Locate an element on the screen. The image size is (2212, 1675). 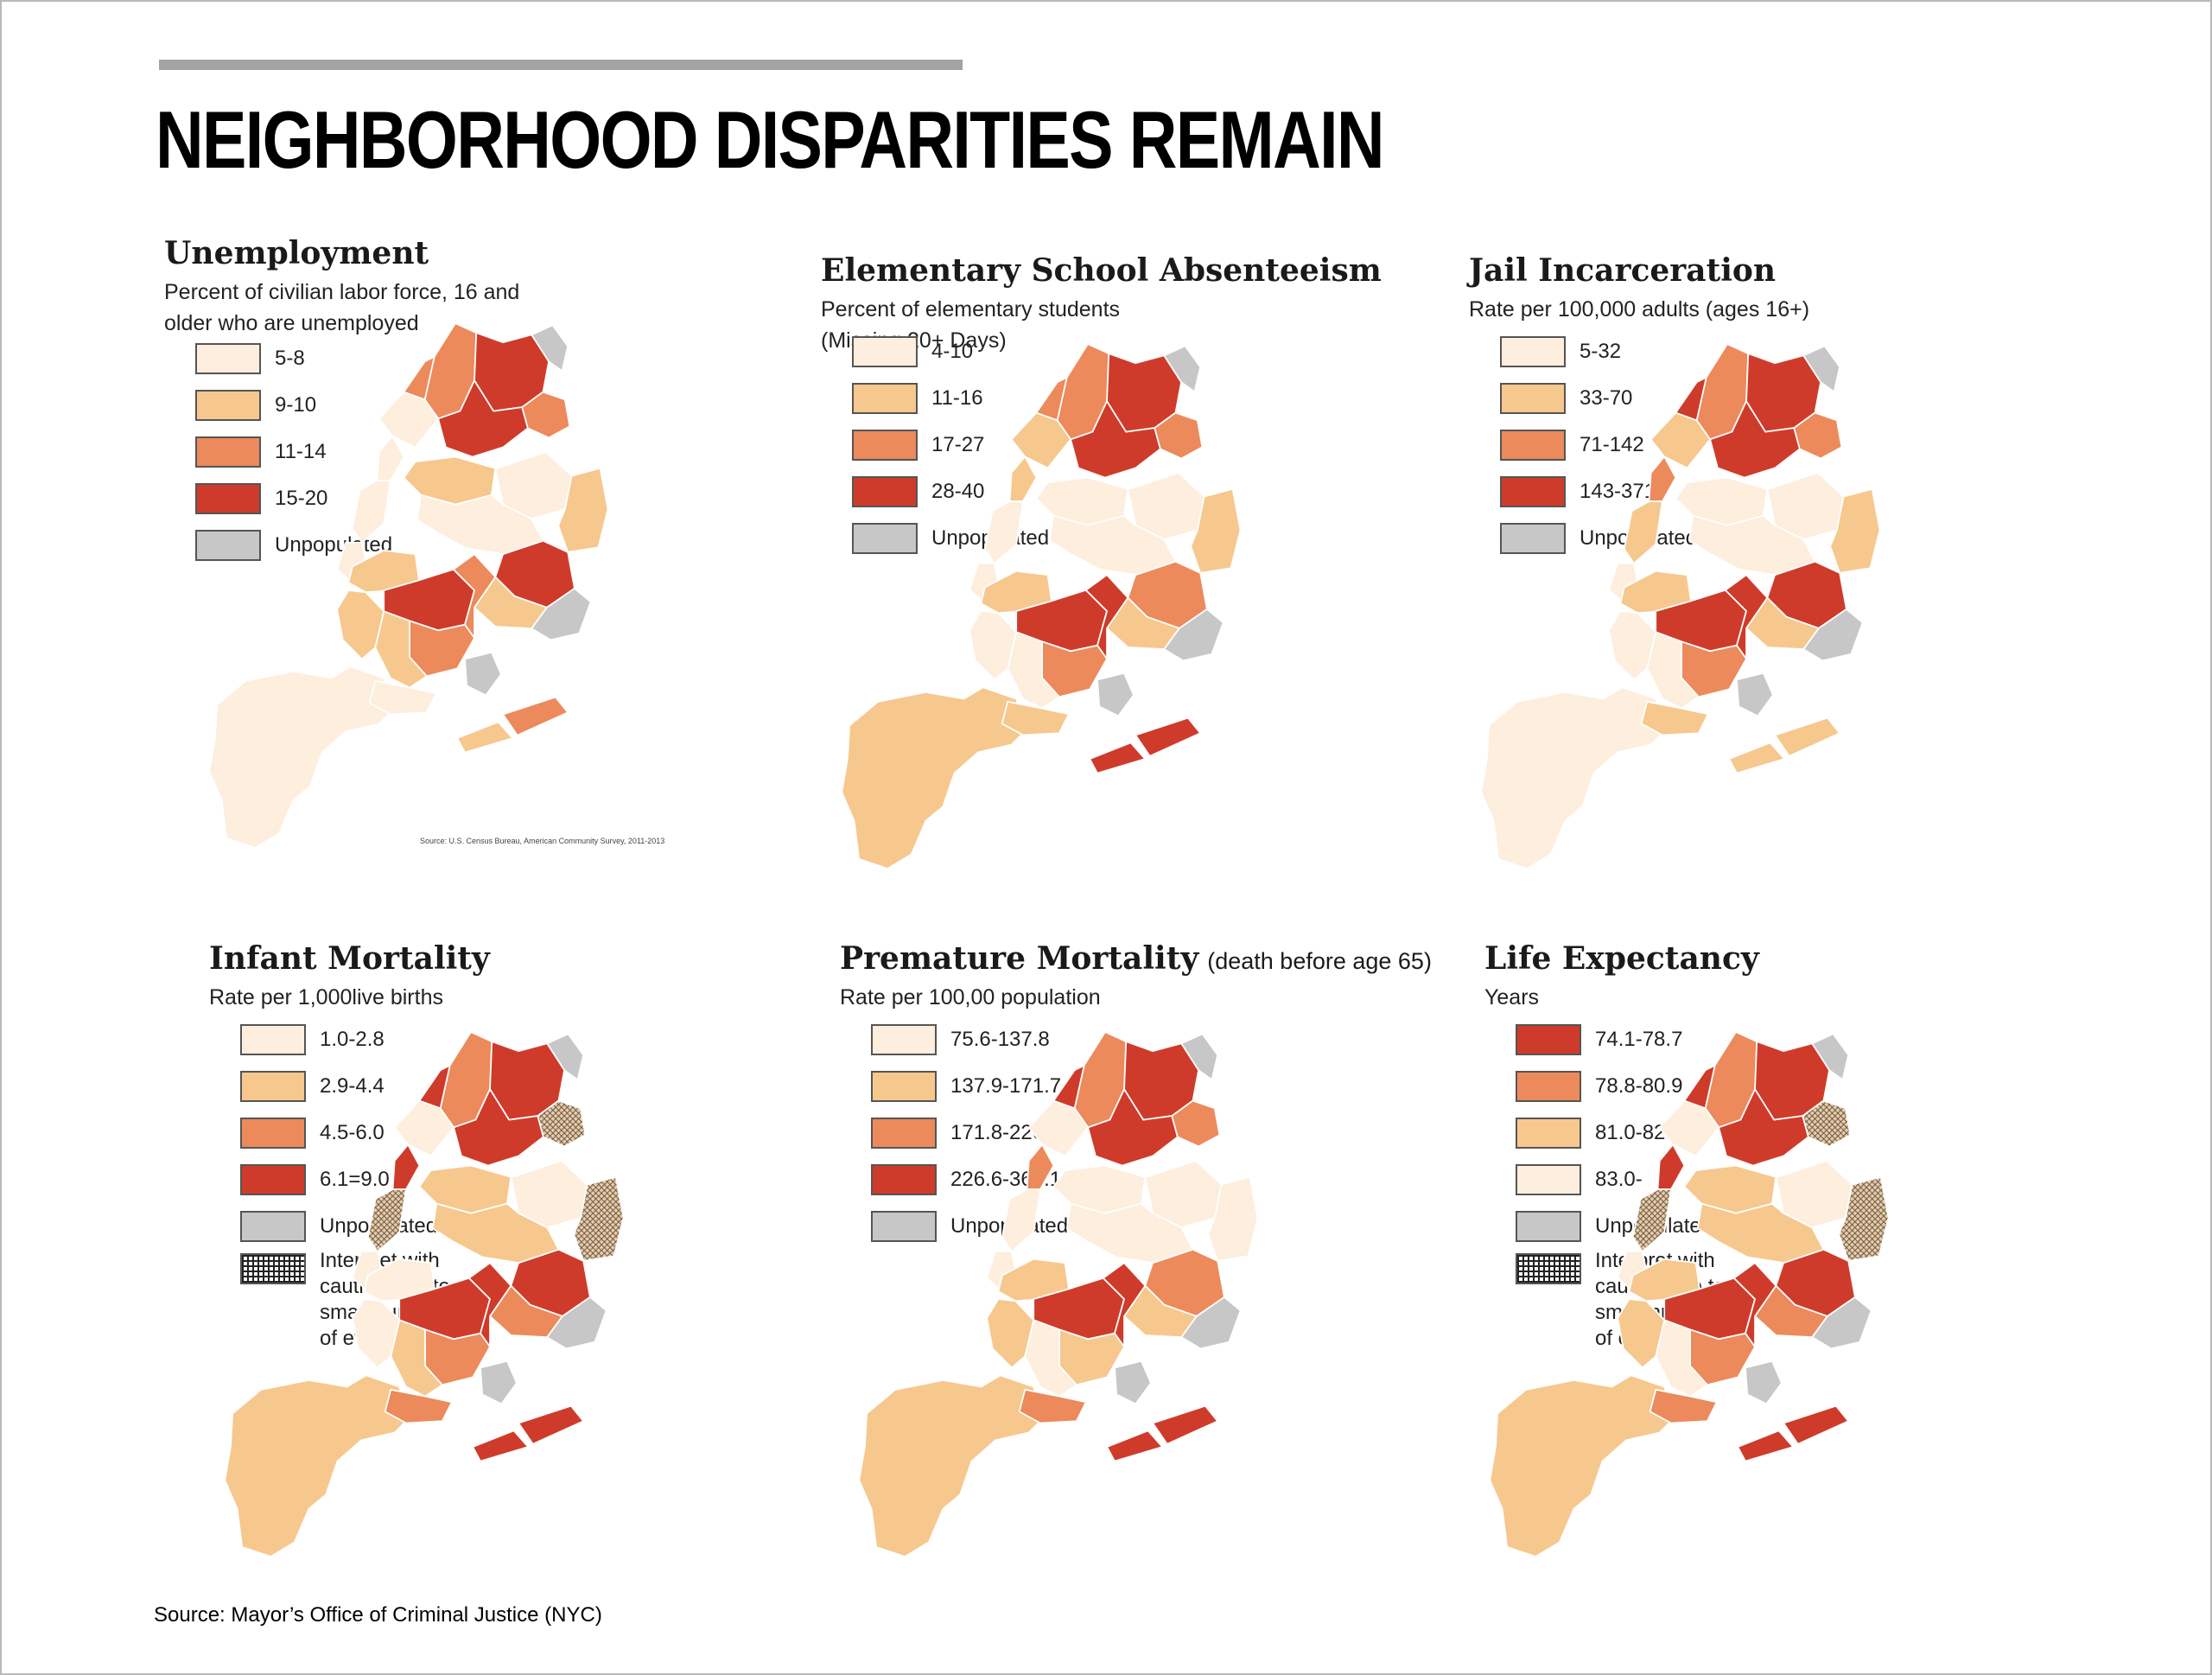
legend-label: 5-32 is located at coordinates (1601, 351).